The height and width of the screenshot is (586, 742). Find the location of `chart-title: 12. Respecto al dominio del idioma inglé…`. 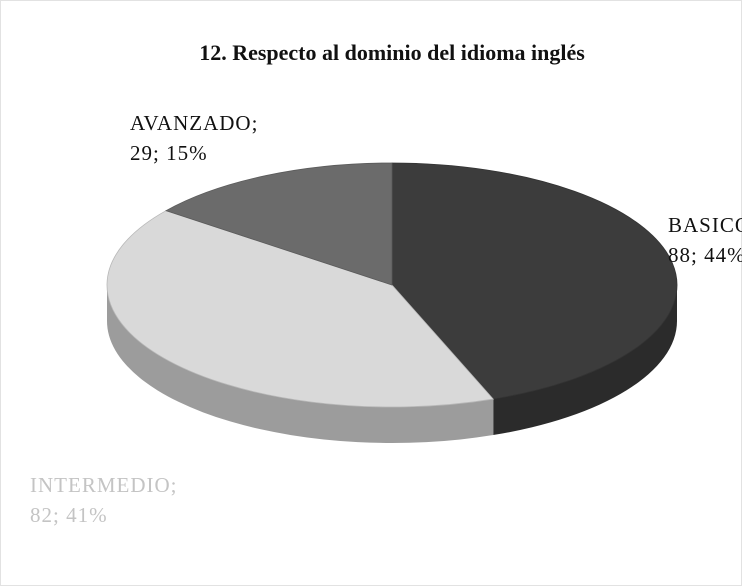

chart-title: 12. Respecto al dominio del idioma inglé… is located at coordinates (392, 52).